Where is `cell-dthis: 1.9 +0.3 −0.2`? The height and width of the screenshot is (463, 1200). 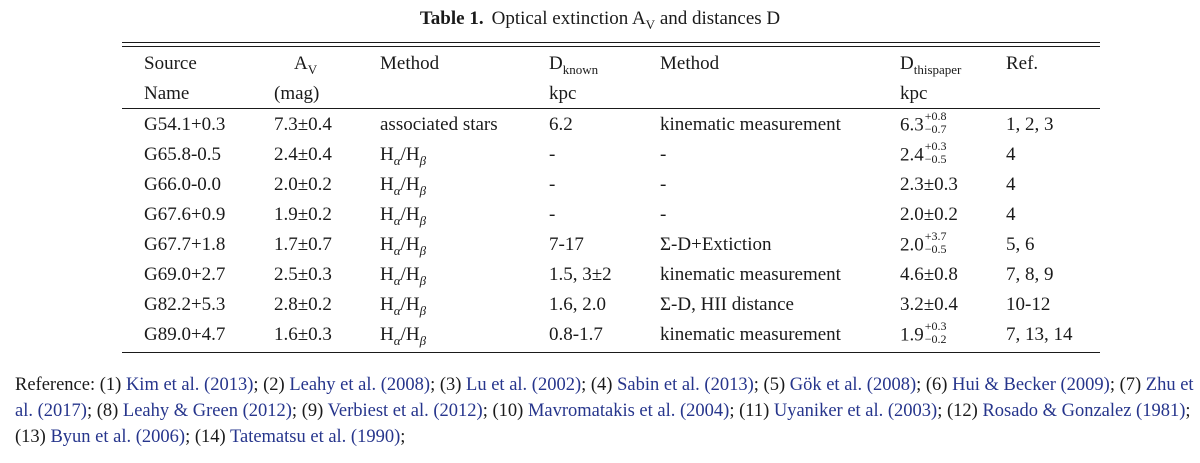 cell-dthis: 1.9 +0.3 −0.2 is located at coordinates (923, 334).